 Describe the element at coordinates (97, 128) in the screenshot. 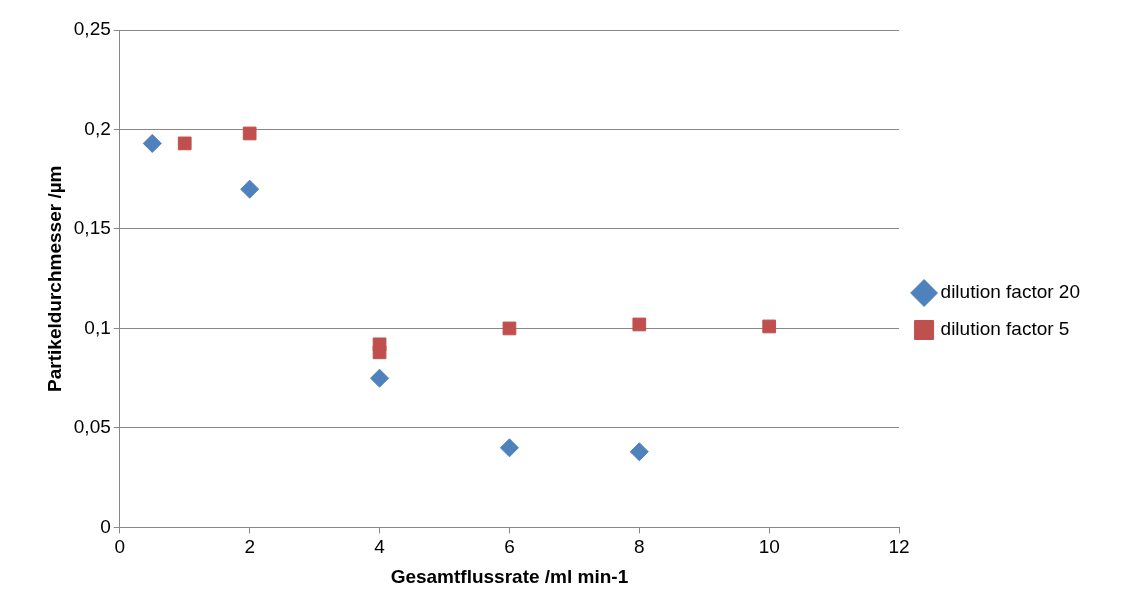

I see `y-tick-label: 0,2` at that location.